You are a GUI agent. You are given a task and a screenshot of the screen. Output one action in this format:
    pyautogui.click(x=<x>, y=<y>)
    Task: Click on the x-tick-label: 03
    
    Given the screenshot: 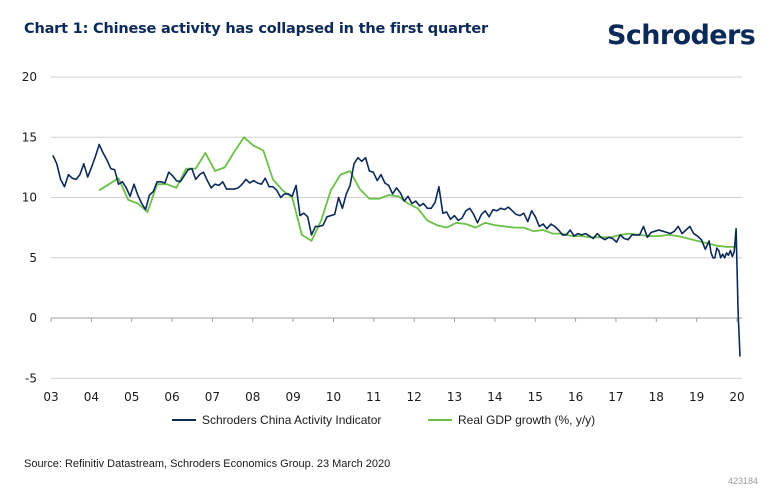 What is the action you would take?
    pyautogui.click(x=50, y=397)
    